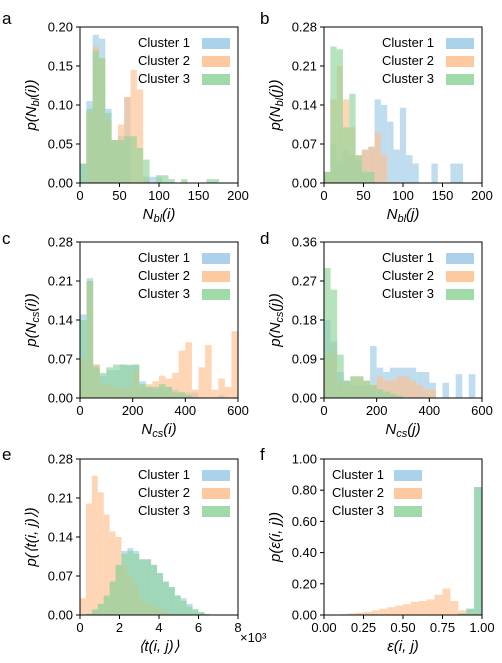 This screenshot has height=663, width=502. What do you see at coordinates (304, 242) in the screenshot?
I see `y-tick-label: 0.36` at bounding box center [304, 242].